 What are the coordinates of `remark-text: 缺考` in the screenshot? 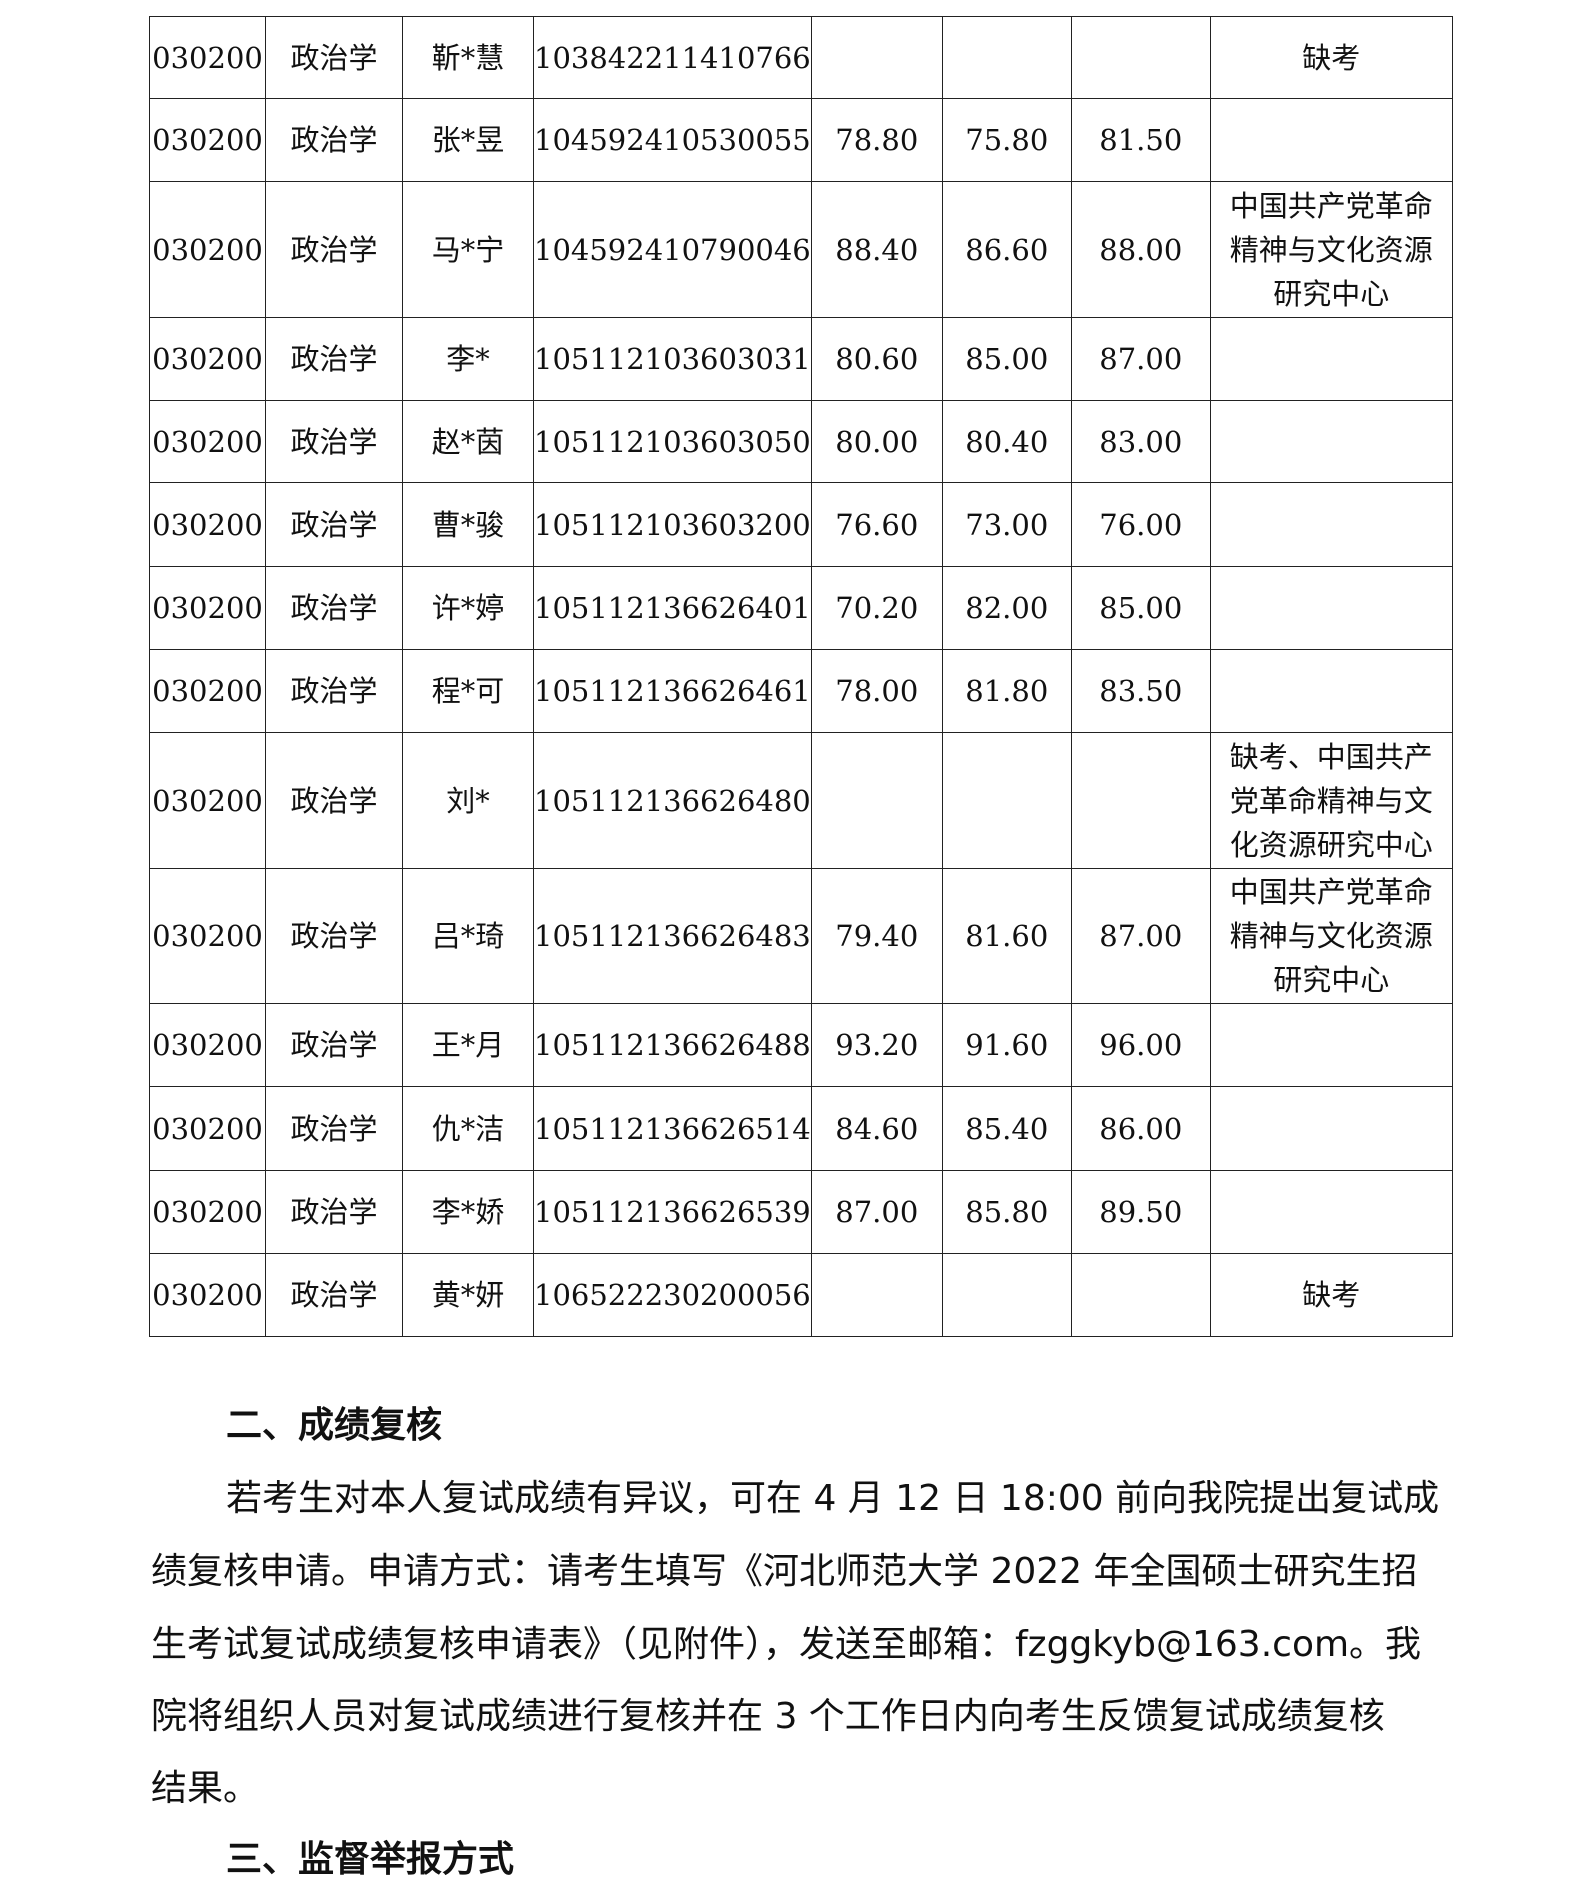 It's located at (1331, 57).